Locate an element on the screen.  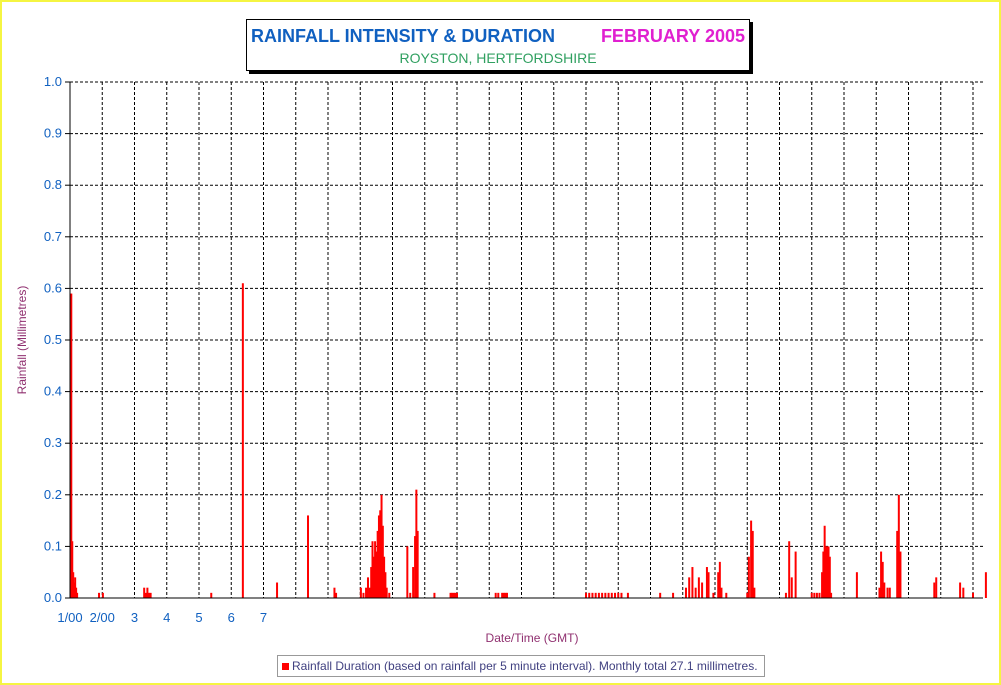
y-tick-label: 0.2 is located at coordinates (53, 494).